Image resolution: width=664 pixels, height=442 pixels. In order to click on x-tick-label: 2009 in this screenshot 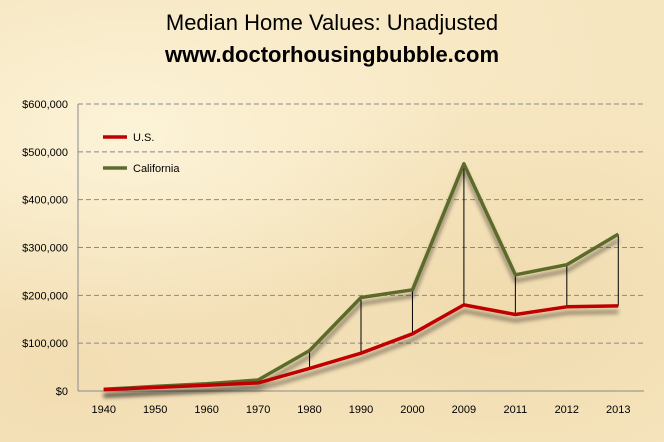, I will do `click(464, 410)`.